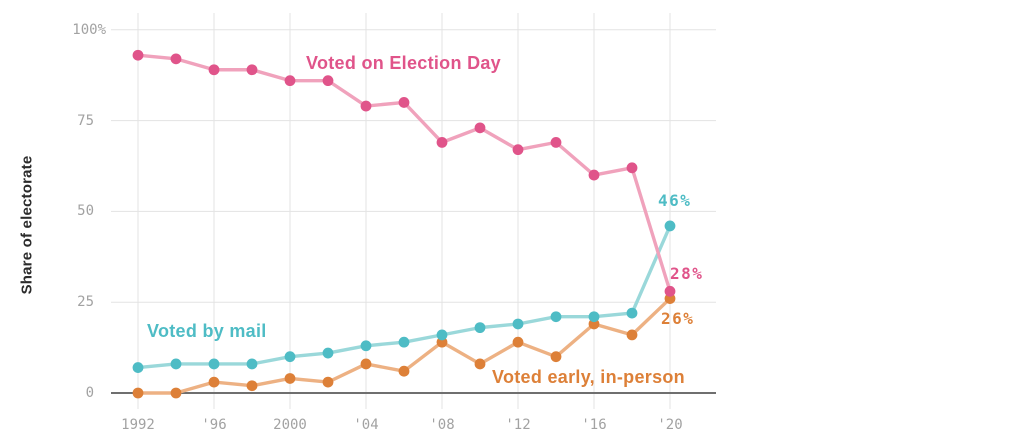  I want to click on x-tick-label: 2000, so click(290, 425).